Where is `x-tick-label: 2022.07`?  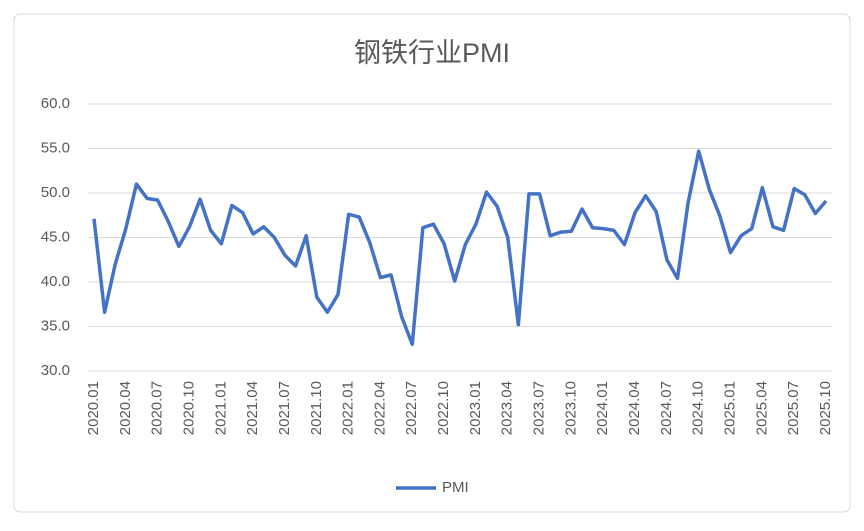 x-tick-label: 2022.07 is located at coordinates (411, 408).